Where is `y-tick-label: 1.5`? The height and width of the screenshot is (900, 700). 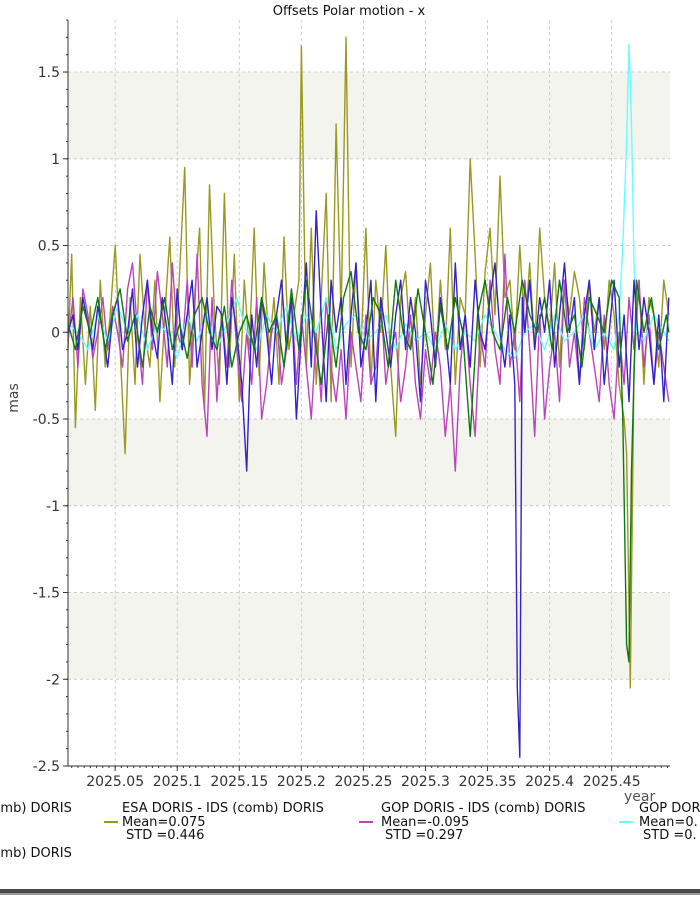
y-tick-label: 1.5 is located at coordinates (49, 73).